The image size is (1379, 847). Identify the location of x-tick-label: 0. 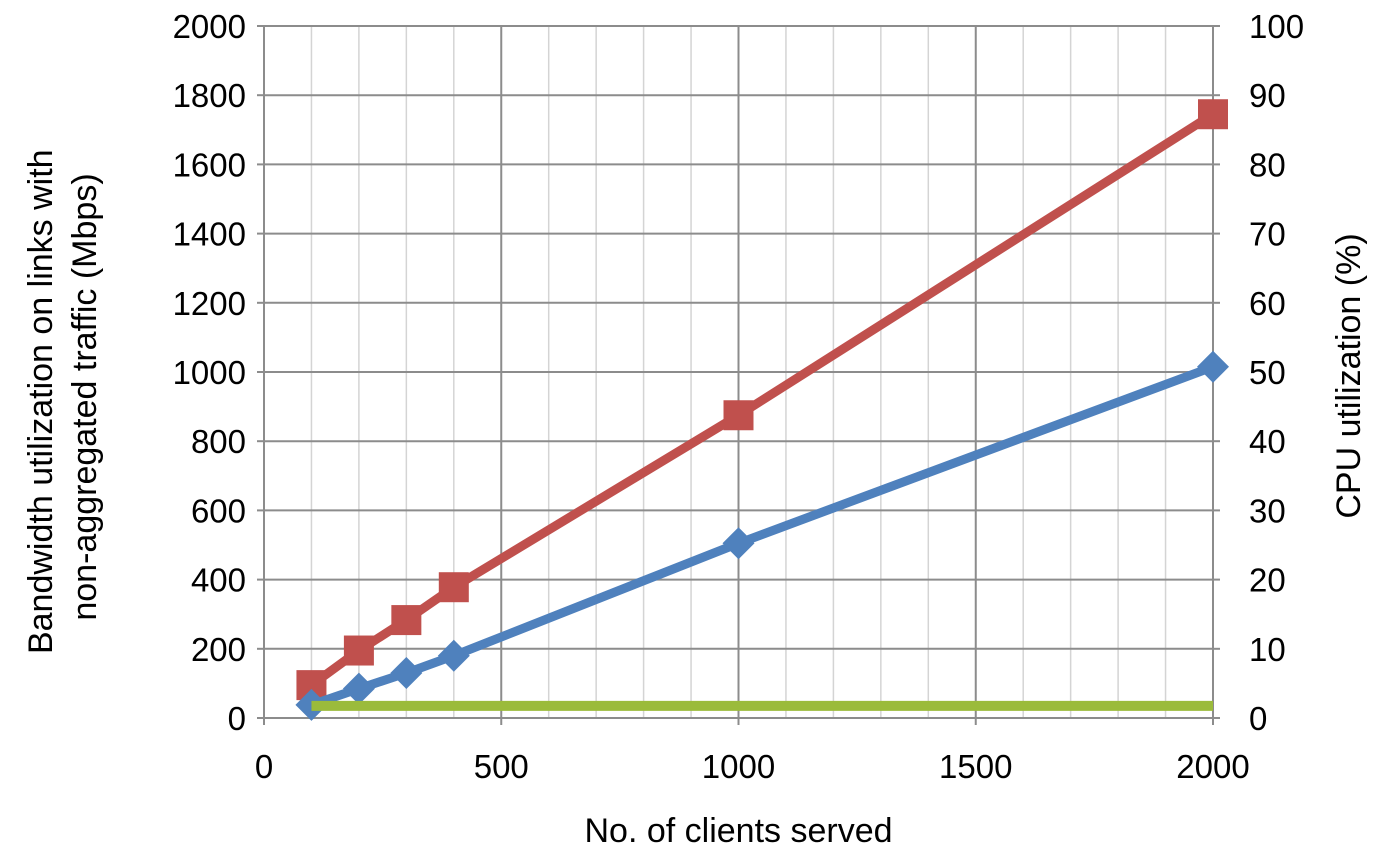
(264, 766).